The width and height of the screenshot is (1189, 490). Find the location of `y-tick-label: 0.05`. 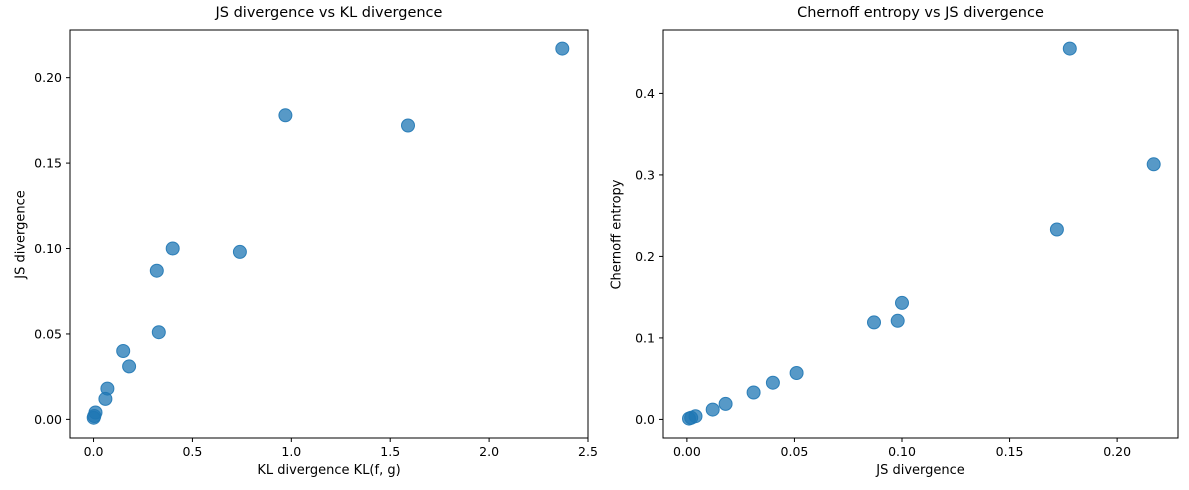

y-tick-label: 0.05 is located at coordinates (48, 333).